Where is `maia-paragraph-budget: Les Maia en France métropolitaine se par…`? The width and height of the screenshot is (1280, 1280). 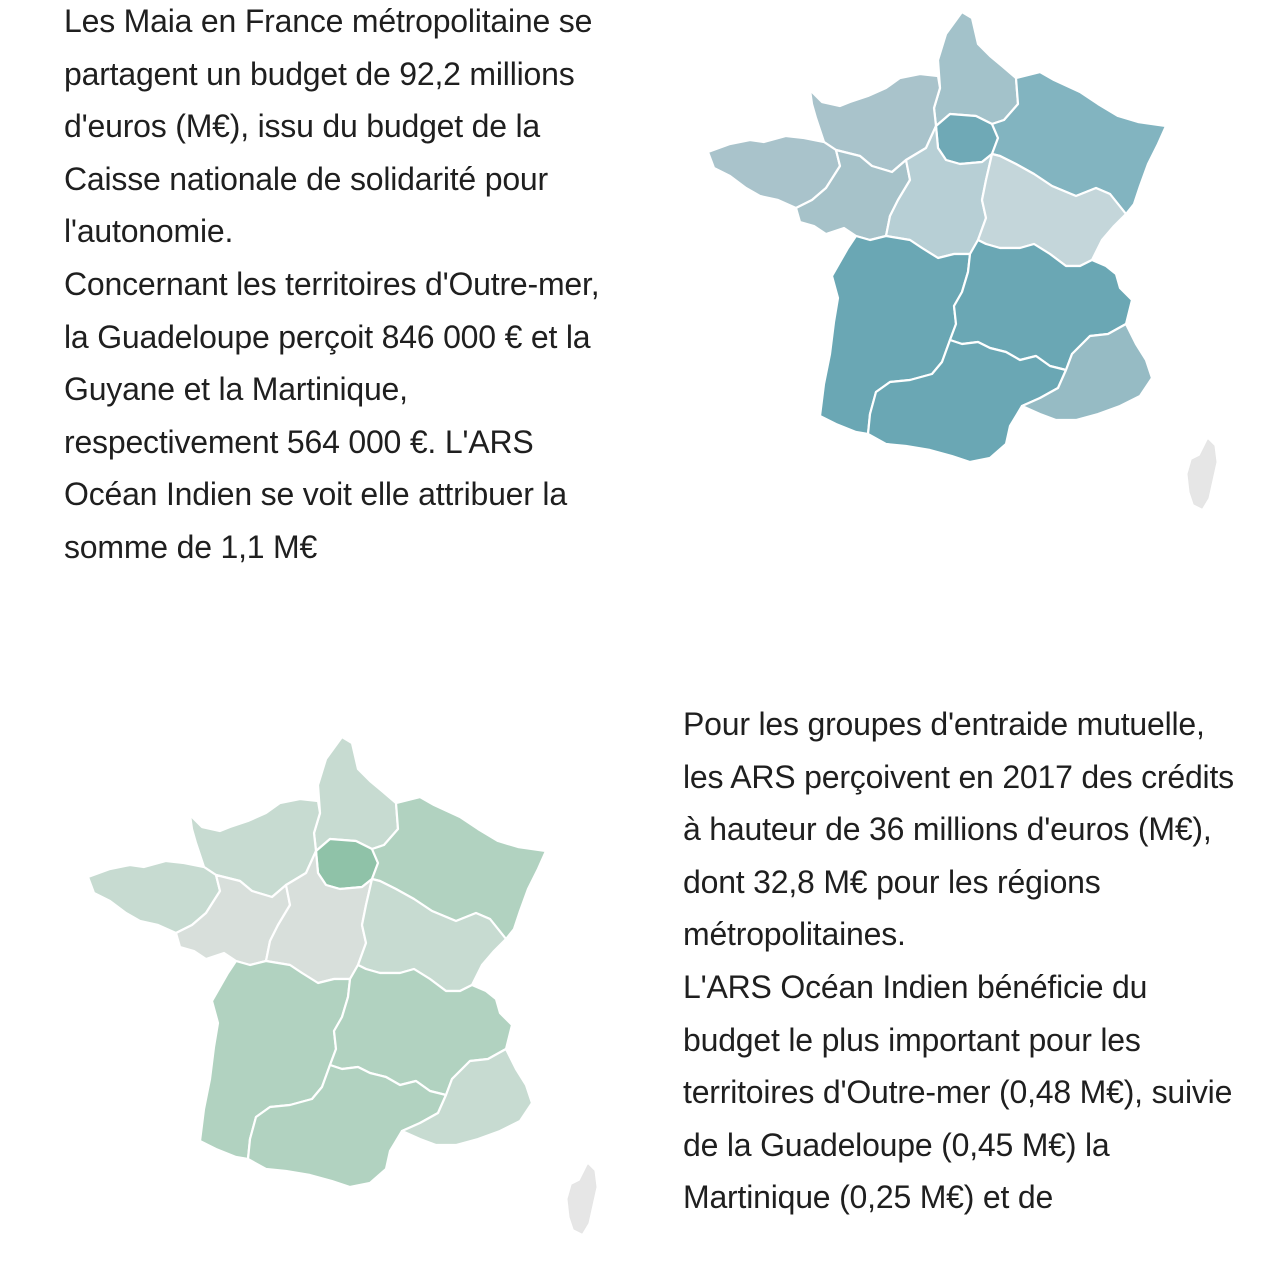 maia-paragraph-budget: Les Maia en France métropolitaine se par… is located at coordinates (328, 126).